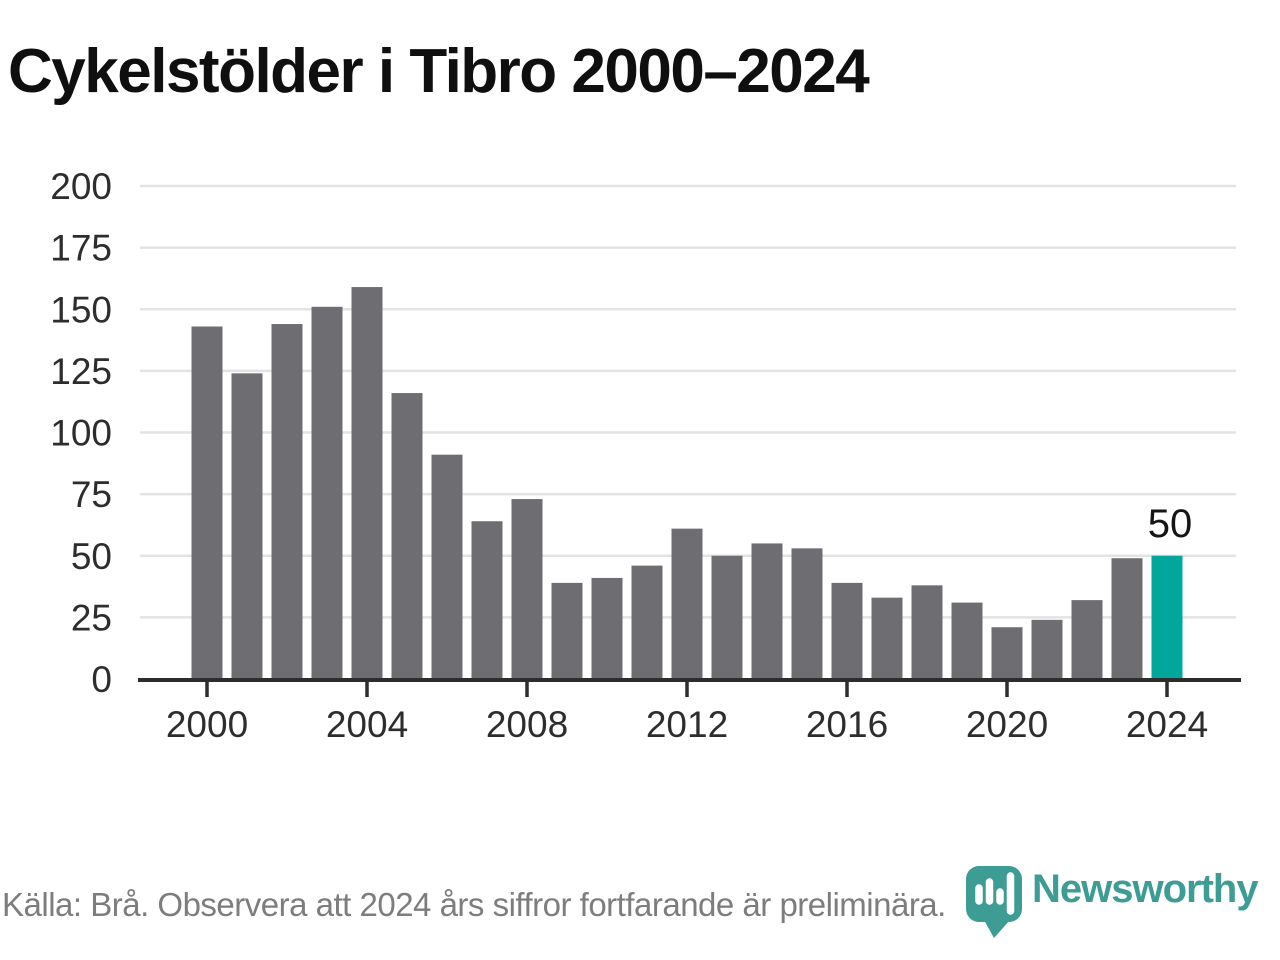 This screenshot has width=1280, height=960. I want to click on bar-2002, so click(287, 501).